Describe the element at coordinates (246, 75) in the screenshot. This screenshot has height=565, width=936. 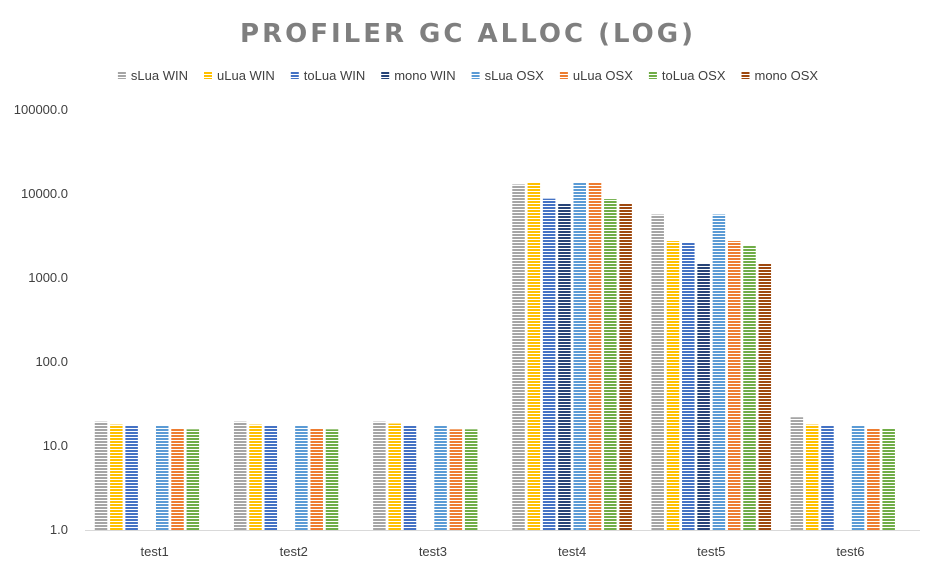
I see `legend-label: uLua WIN` at that location.